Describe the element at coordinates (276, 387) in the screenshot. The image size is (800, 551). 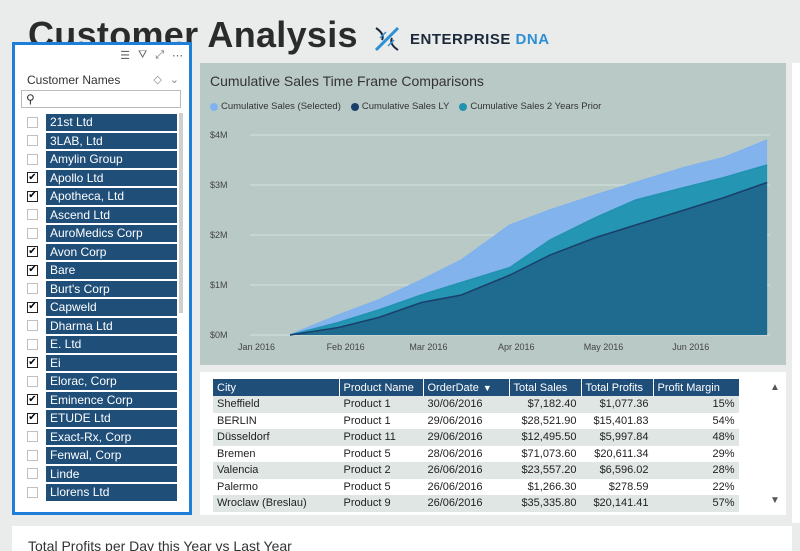
I see `column-header: City` at that location.